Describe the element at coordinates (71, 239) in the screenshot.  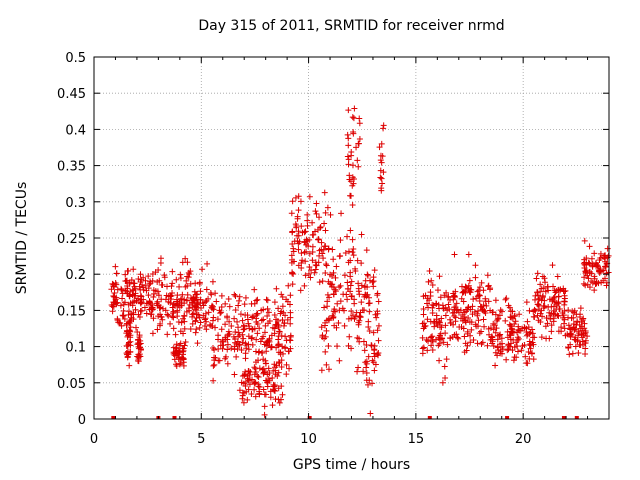
I see `y-tick-label: 0.25` at that location.